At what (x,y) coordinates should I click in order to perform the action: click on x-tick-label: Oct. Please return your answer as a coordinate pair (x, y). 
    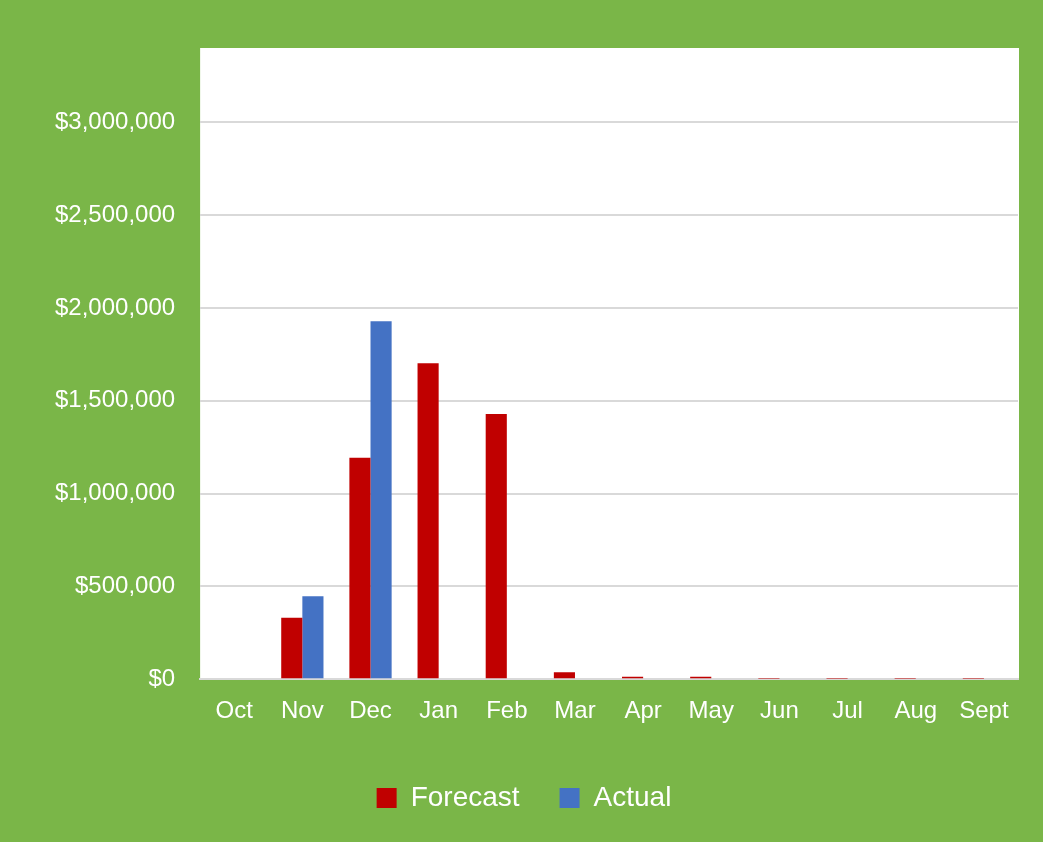
    Looking at the image, I should click on (234, 710).